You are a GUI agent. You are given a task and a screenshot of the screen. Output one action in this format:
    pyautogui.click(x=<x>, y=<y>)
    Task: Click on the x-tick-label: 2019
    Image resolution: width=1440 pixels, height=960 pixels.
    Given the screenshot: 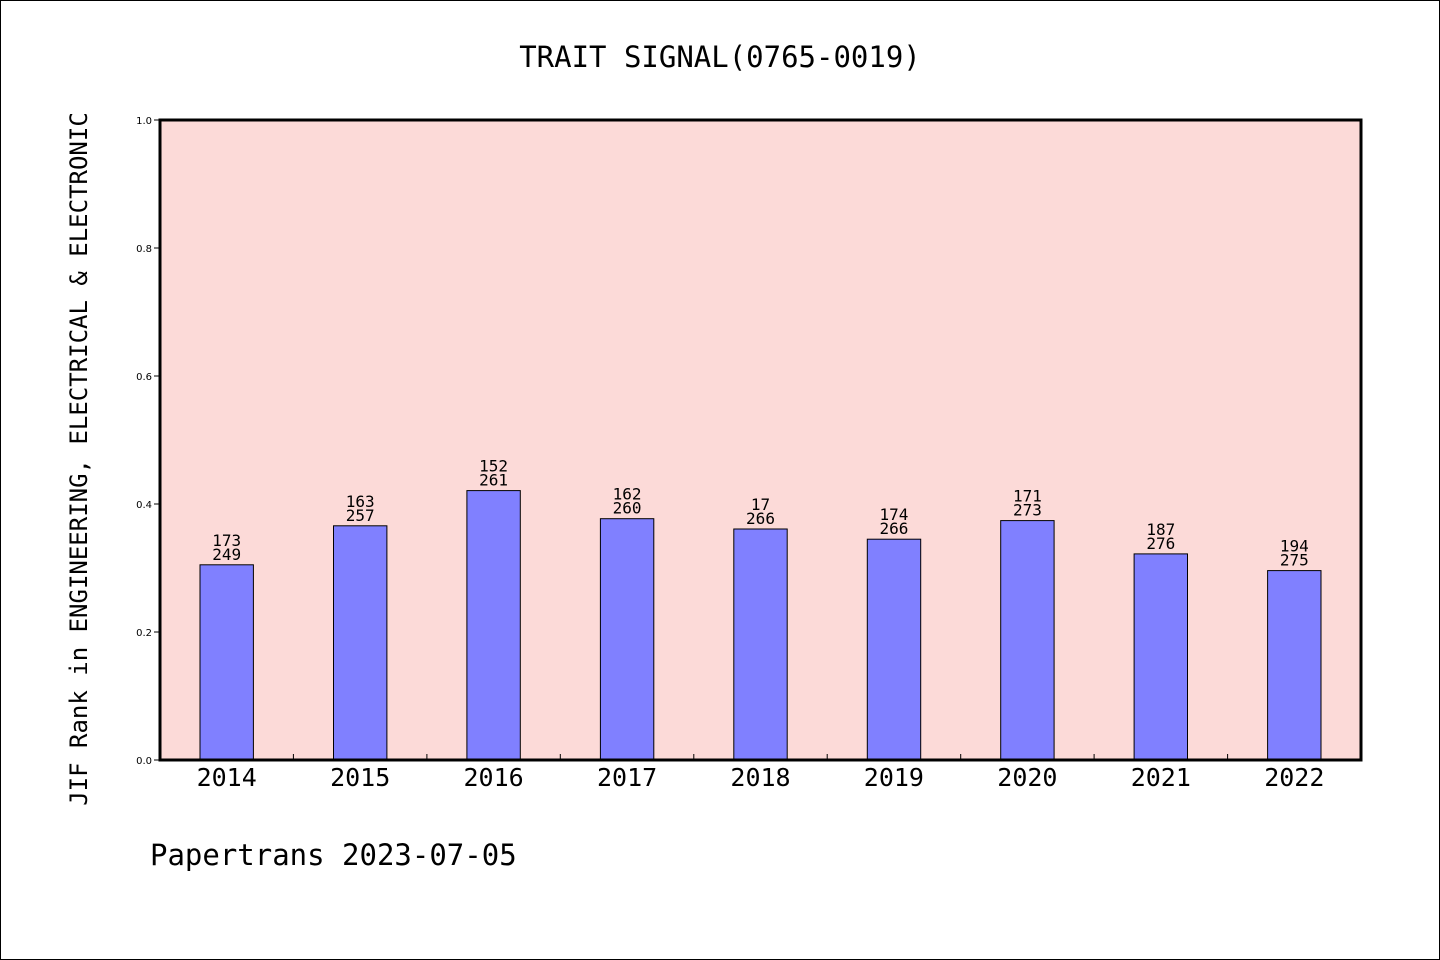 What is the action you would take?
    pyautogui.click(x=894, y=777)
    